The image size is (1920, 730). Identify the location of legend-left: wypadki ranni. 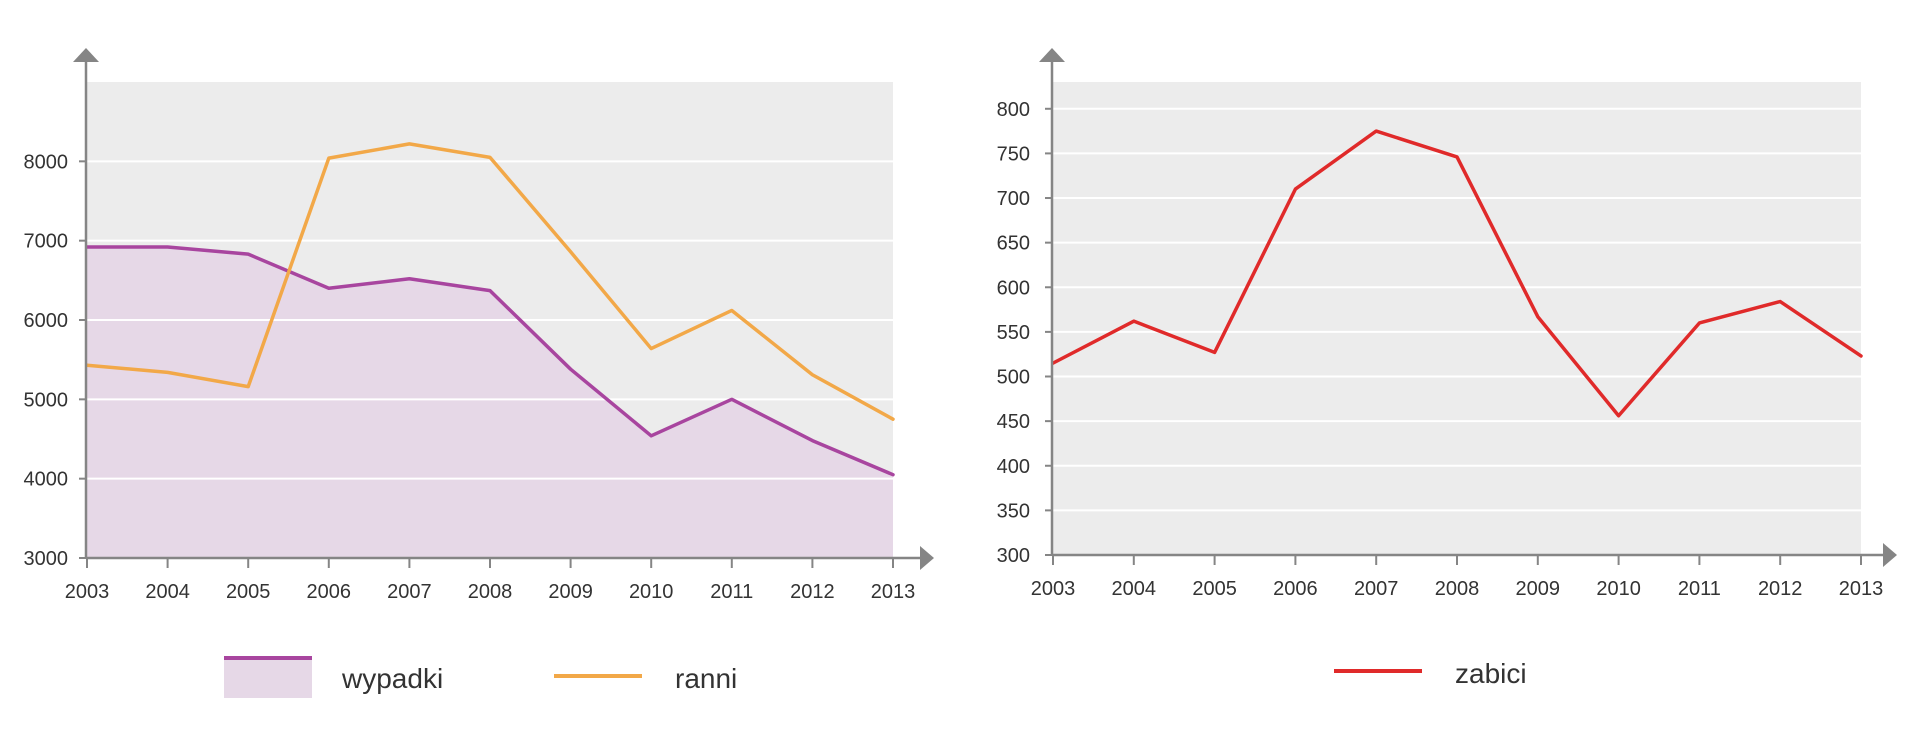
(480, 677).